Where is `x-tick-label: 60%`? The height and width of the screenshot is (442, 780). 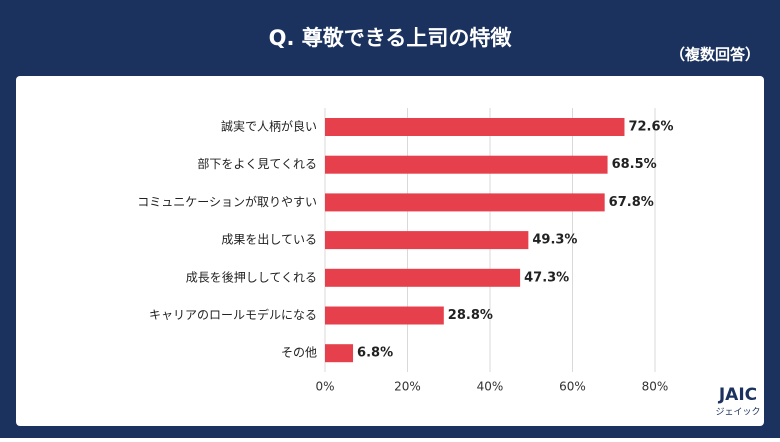 x-tick-label: 60% is located at coordinates (572, 387).